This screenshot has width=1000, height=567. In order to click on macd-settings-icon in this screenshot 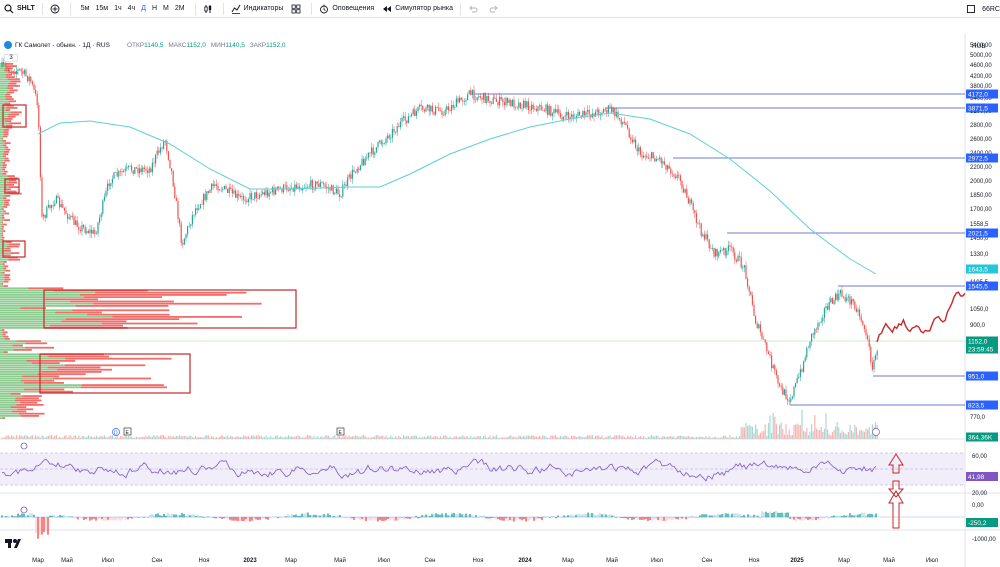, I will do `click(24, 510)`.